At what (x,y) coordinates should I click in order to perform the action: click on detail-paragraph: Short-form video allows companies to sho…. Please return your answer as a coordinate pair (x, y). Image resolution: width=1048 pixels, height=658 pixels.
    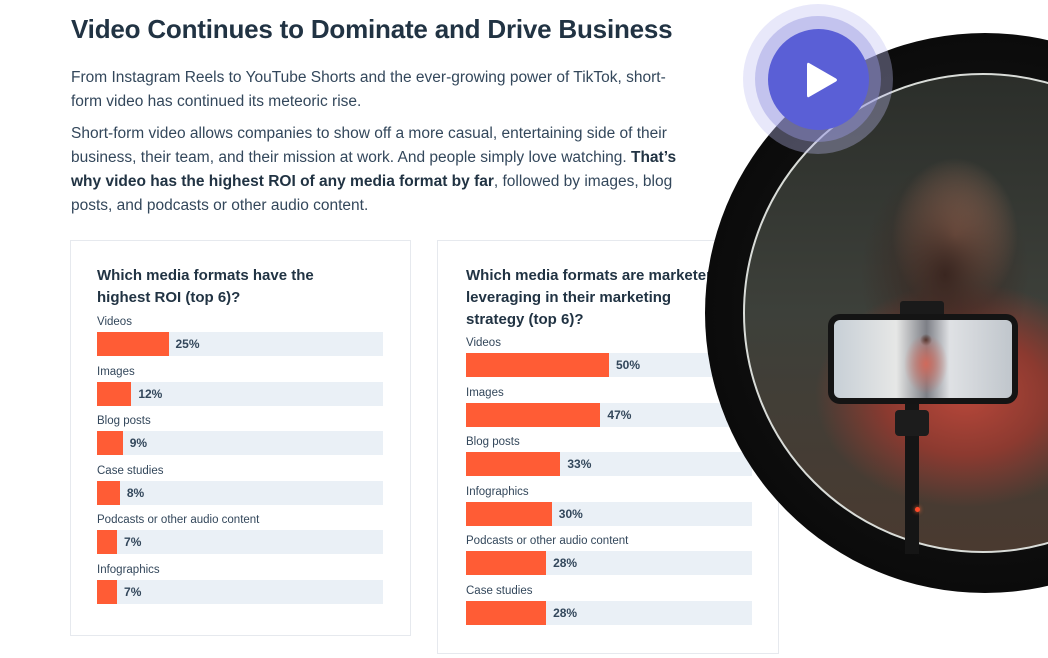
    Looking at the image, I should click on (381, 170).